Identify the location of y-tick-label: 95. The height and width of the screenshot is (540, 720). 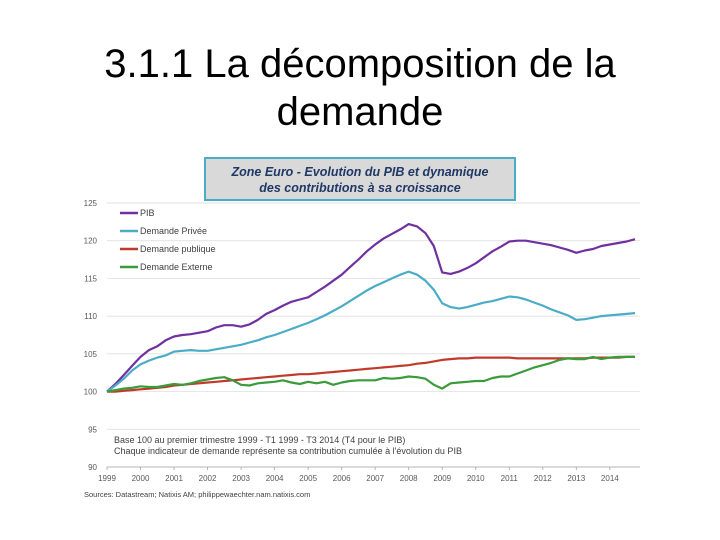
(92, 429).